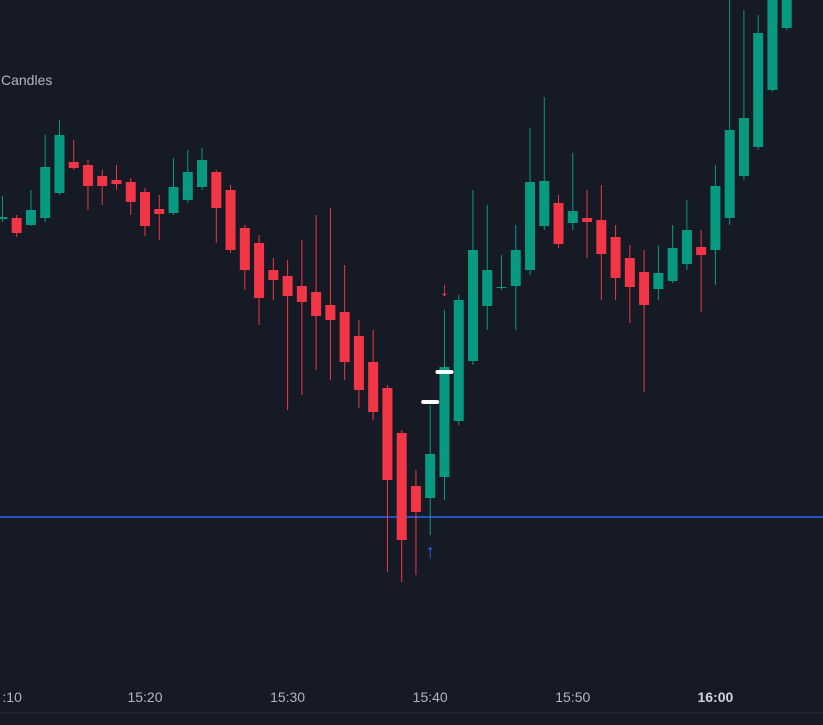  What do you see at coordinates (287, 697) in the screenshot?
I see `x-tick-label: 15:30` at bounding box center [287, 697].